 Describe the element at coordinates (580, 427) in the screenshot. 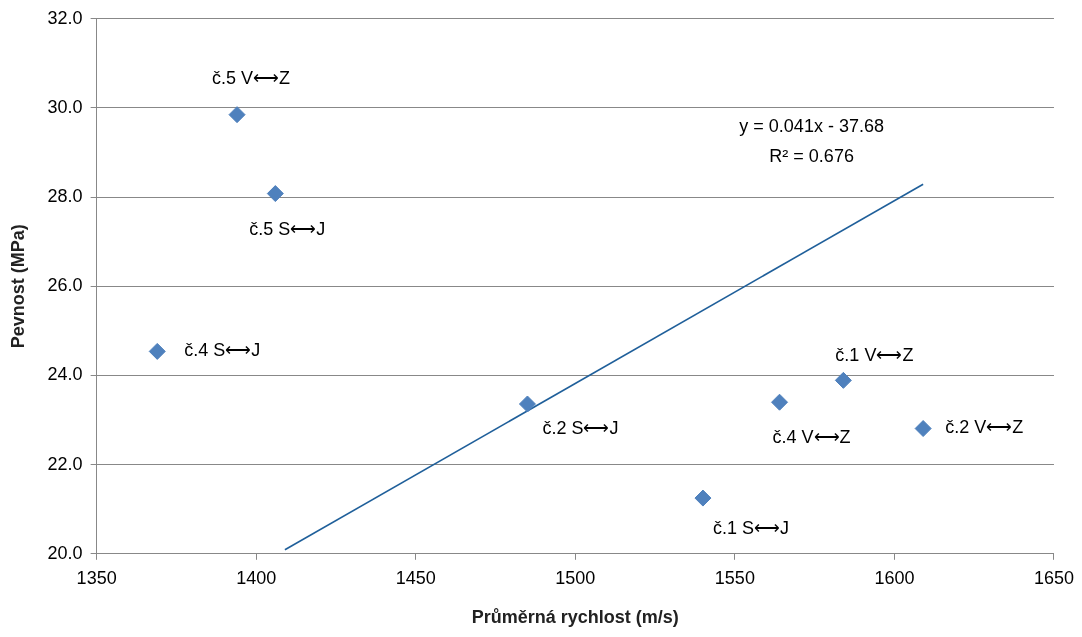

I see `annotation: č.2 S⟷J` at that location.